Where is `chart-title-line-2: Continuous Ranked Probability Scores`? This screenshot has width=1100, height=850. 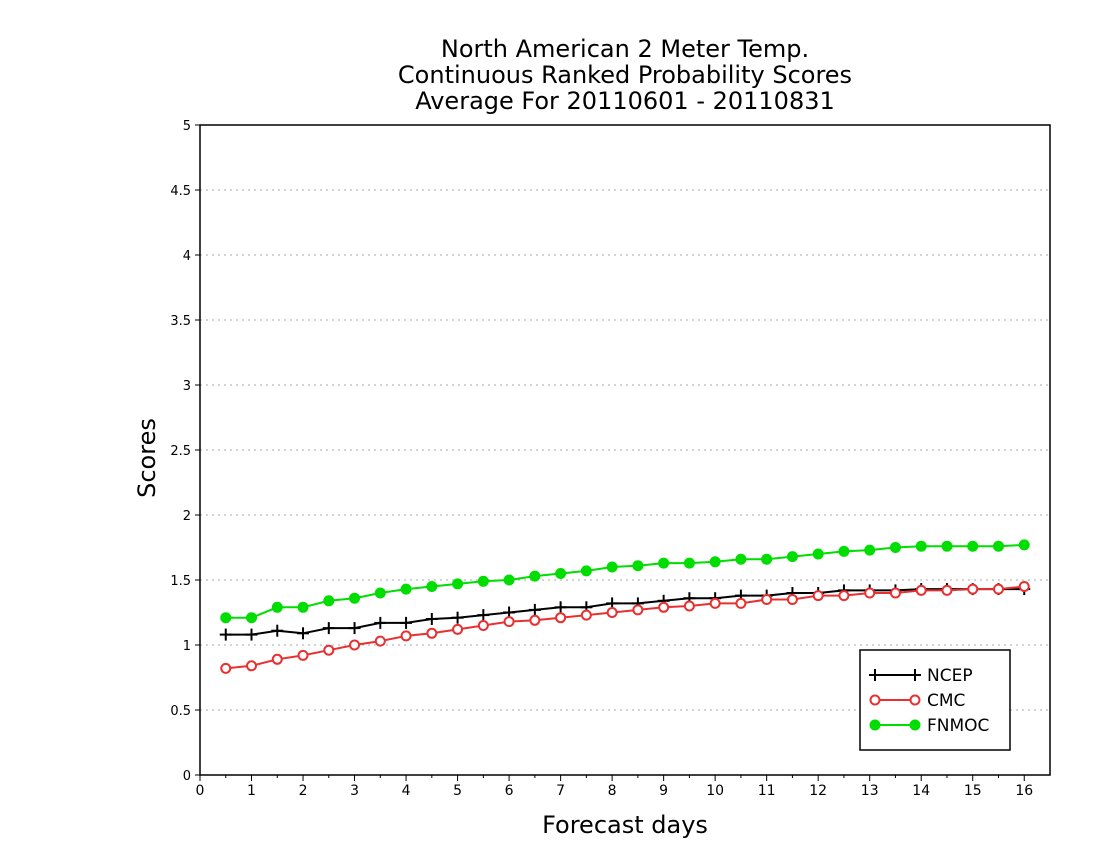 chart-title-line-2: Continuous Ranked Probability Scores is located at coordinates (625, 75).